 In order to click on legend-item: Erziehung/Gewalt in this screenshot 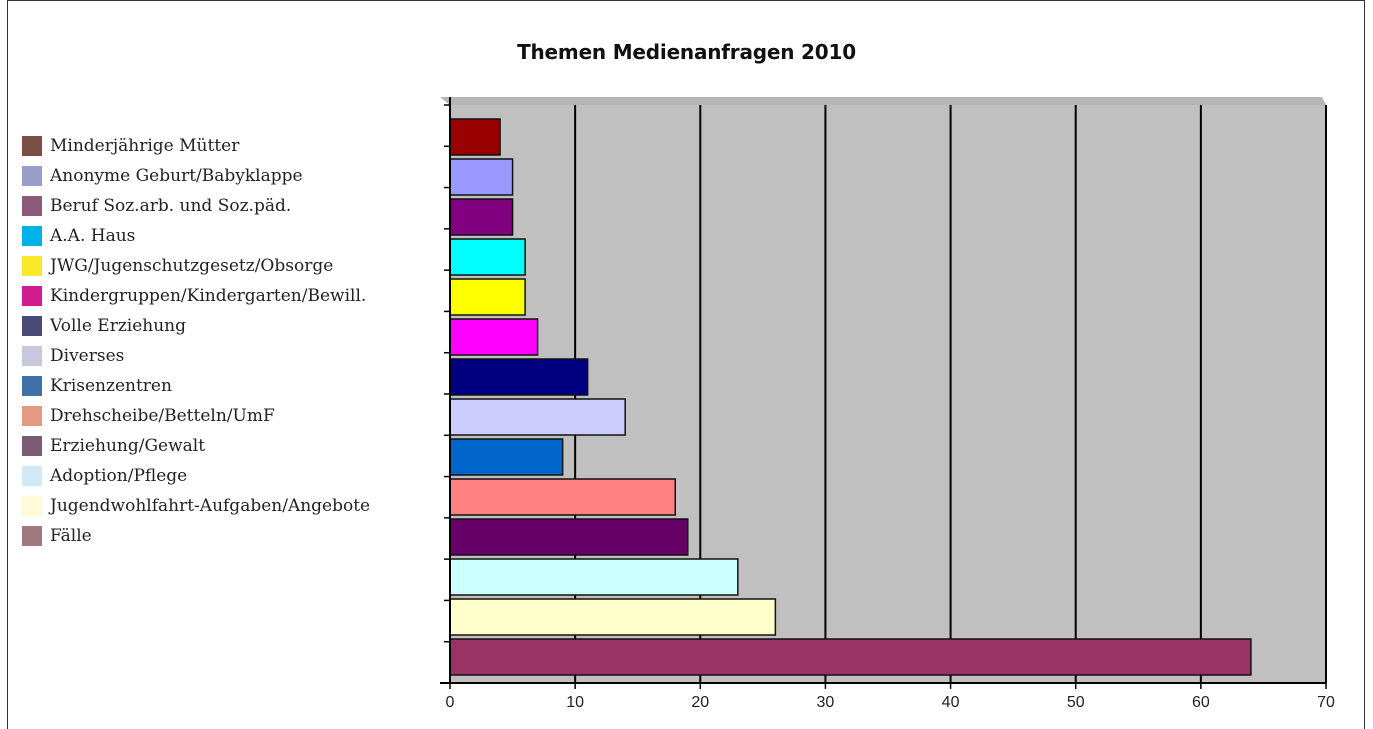, I will do `click(196, 446)`.